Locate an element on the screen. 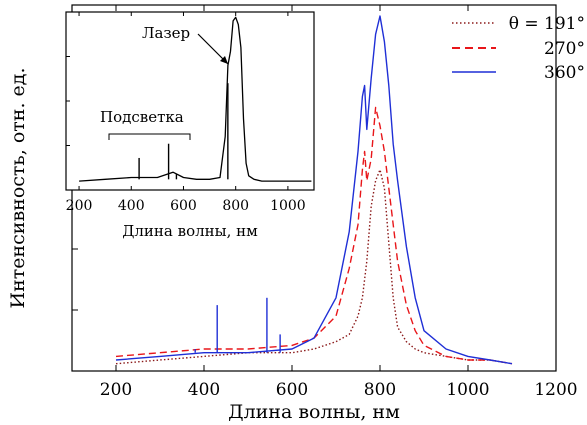 The image size is (587, 425). main-x-tick-label-1200: 1200 is located at coordinates (555, 390).